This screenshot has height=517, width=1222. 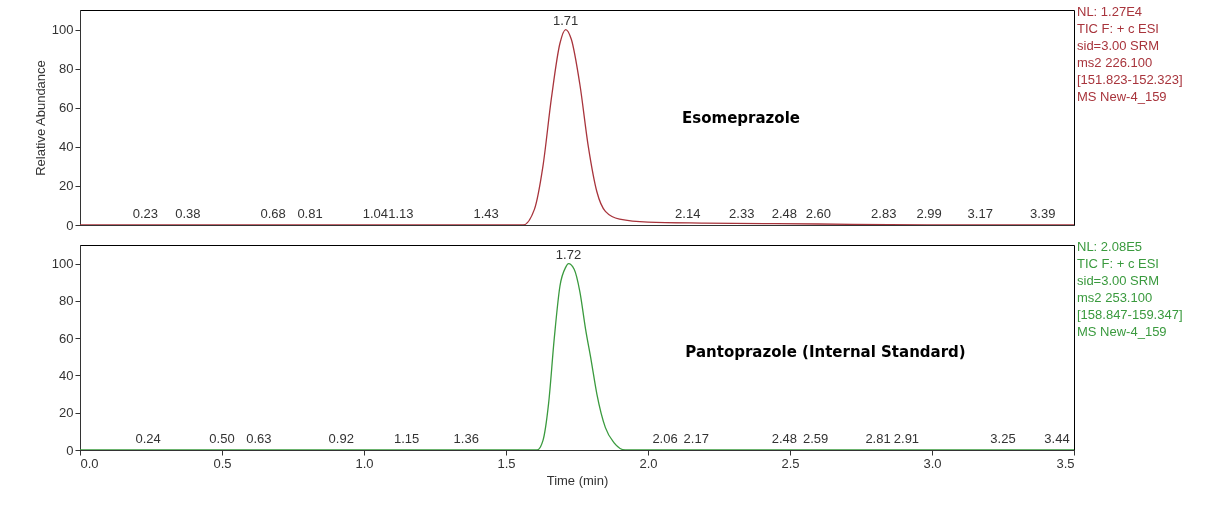 I want to click on x-tick-label: 1.5, so click(x=506, y=463).